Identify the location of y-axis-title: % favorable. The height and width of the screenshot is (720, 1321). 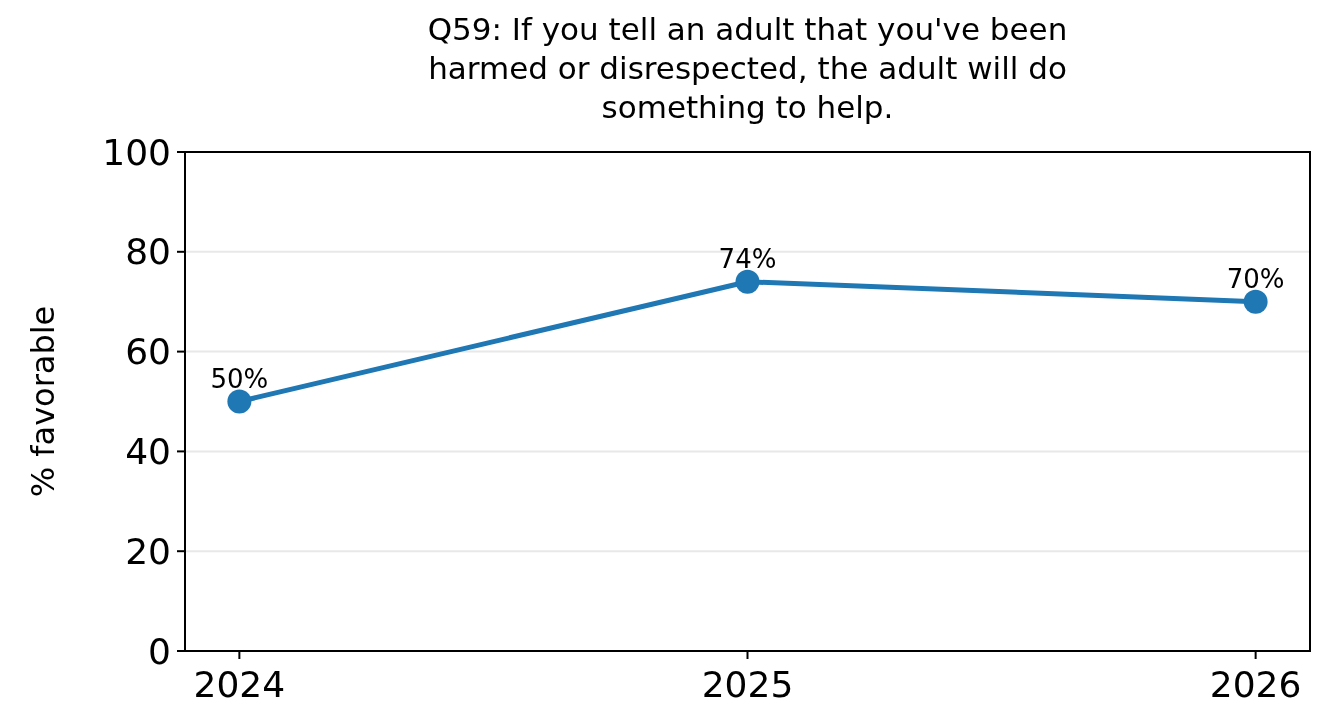
(43, 401).